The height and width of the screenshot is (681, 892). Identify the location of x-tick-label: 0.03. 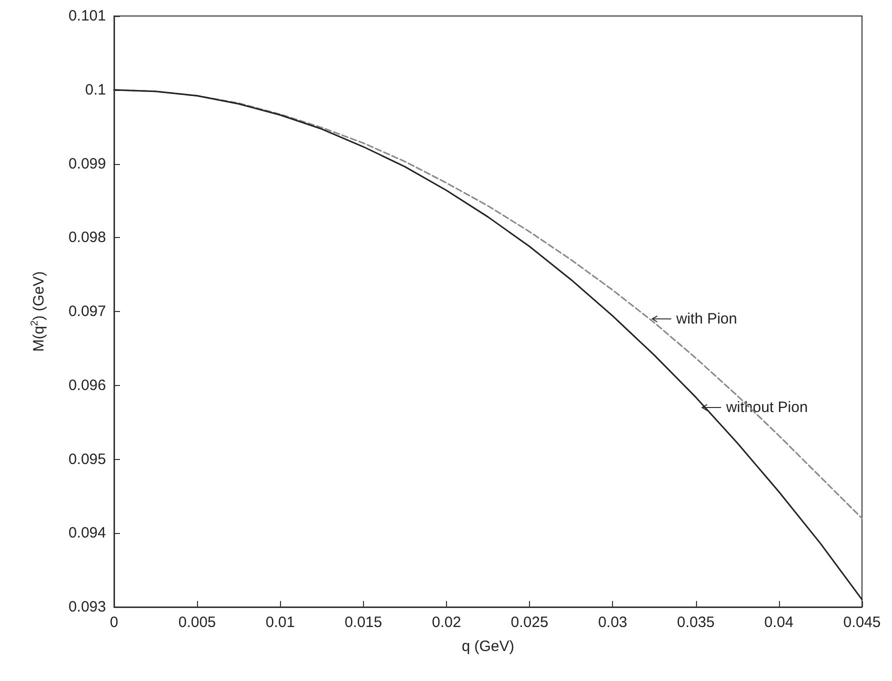
(613, 622).